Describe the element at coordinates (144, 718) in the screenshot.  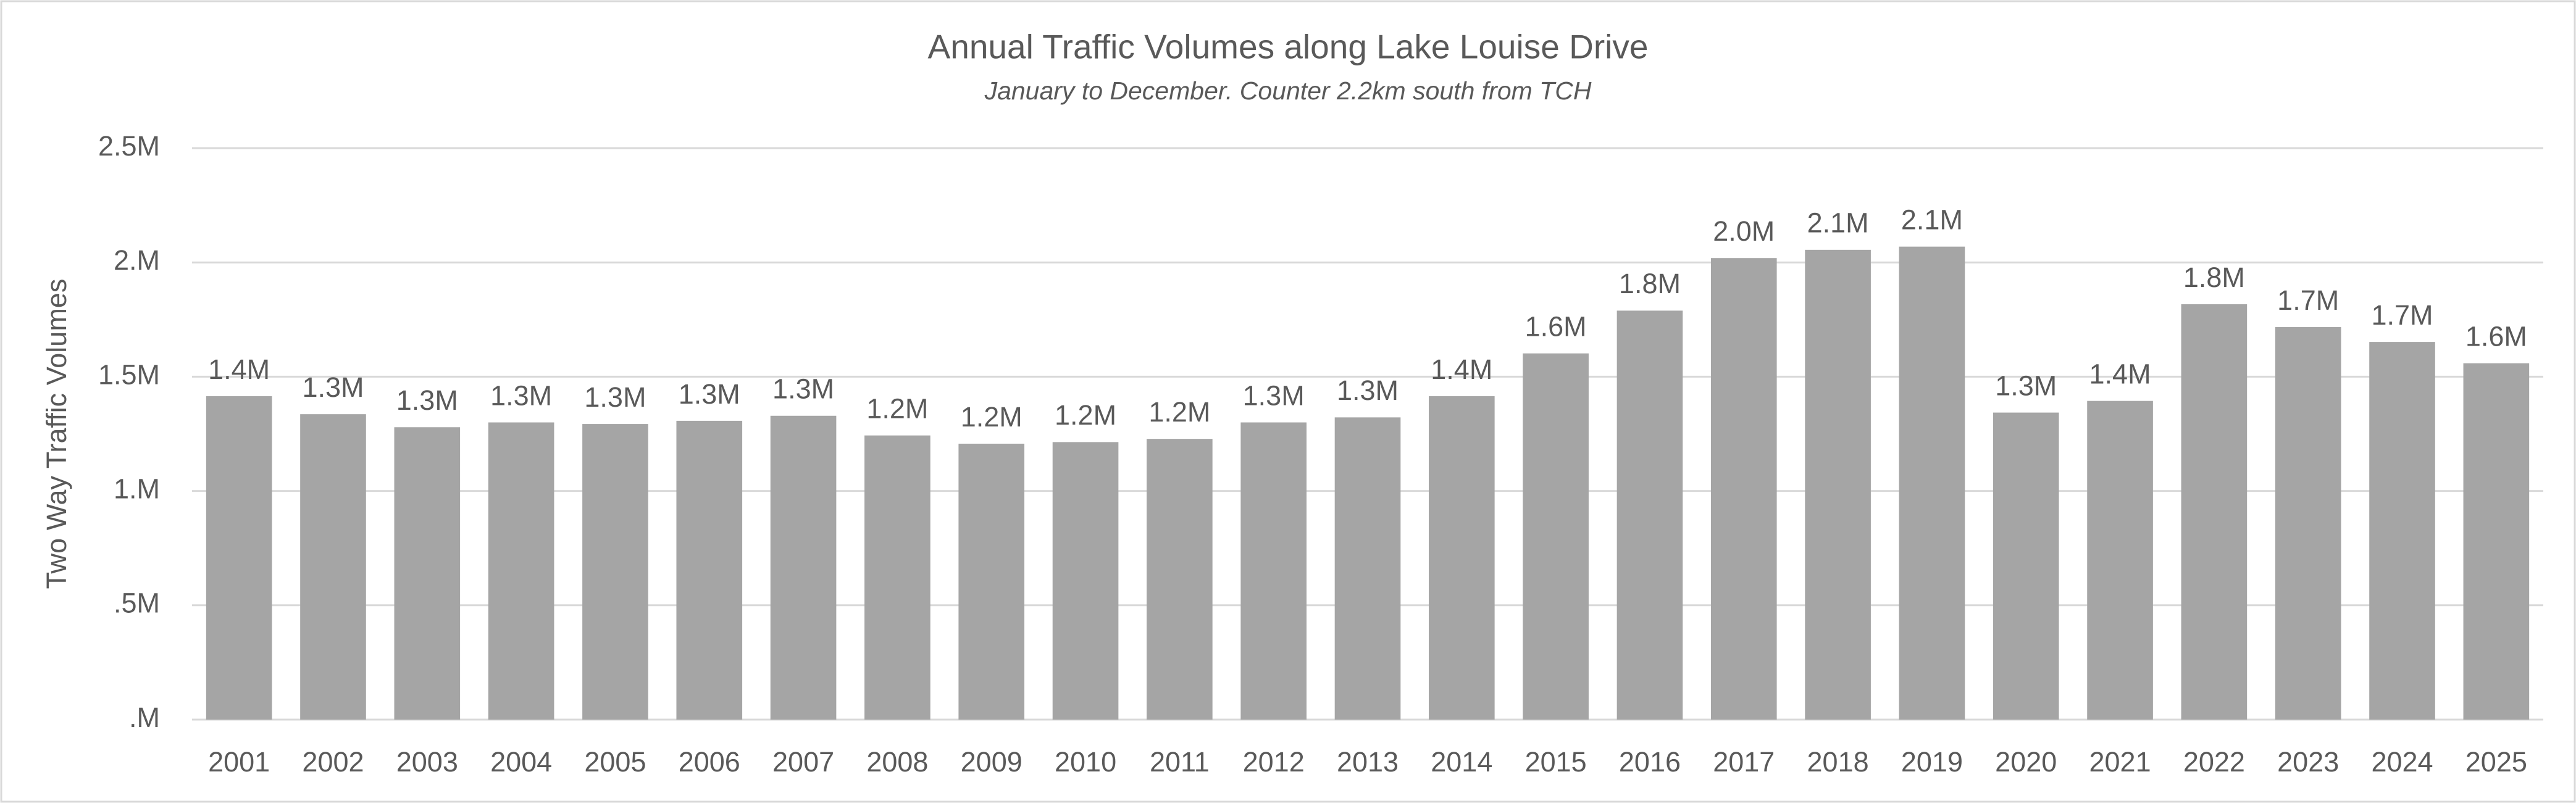
I see `y-tick-label: .M` at that location.